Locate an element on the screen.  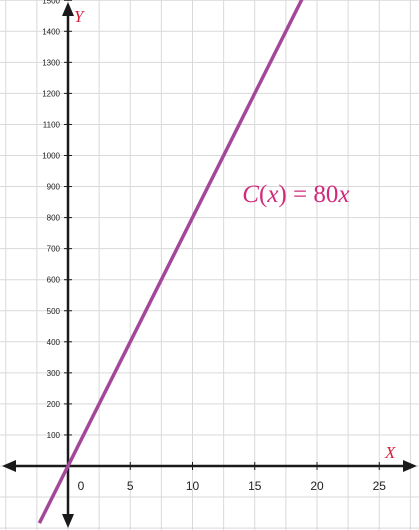
y-tick-label: 400 is located at coordinates (54, 342).